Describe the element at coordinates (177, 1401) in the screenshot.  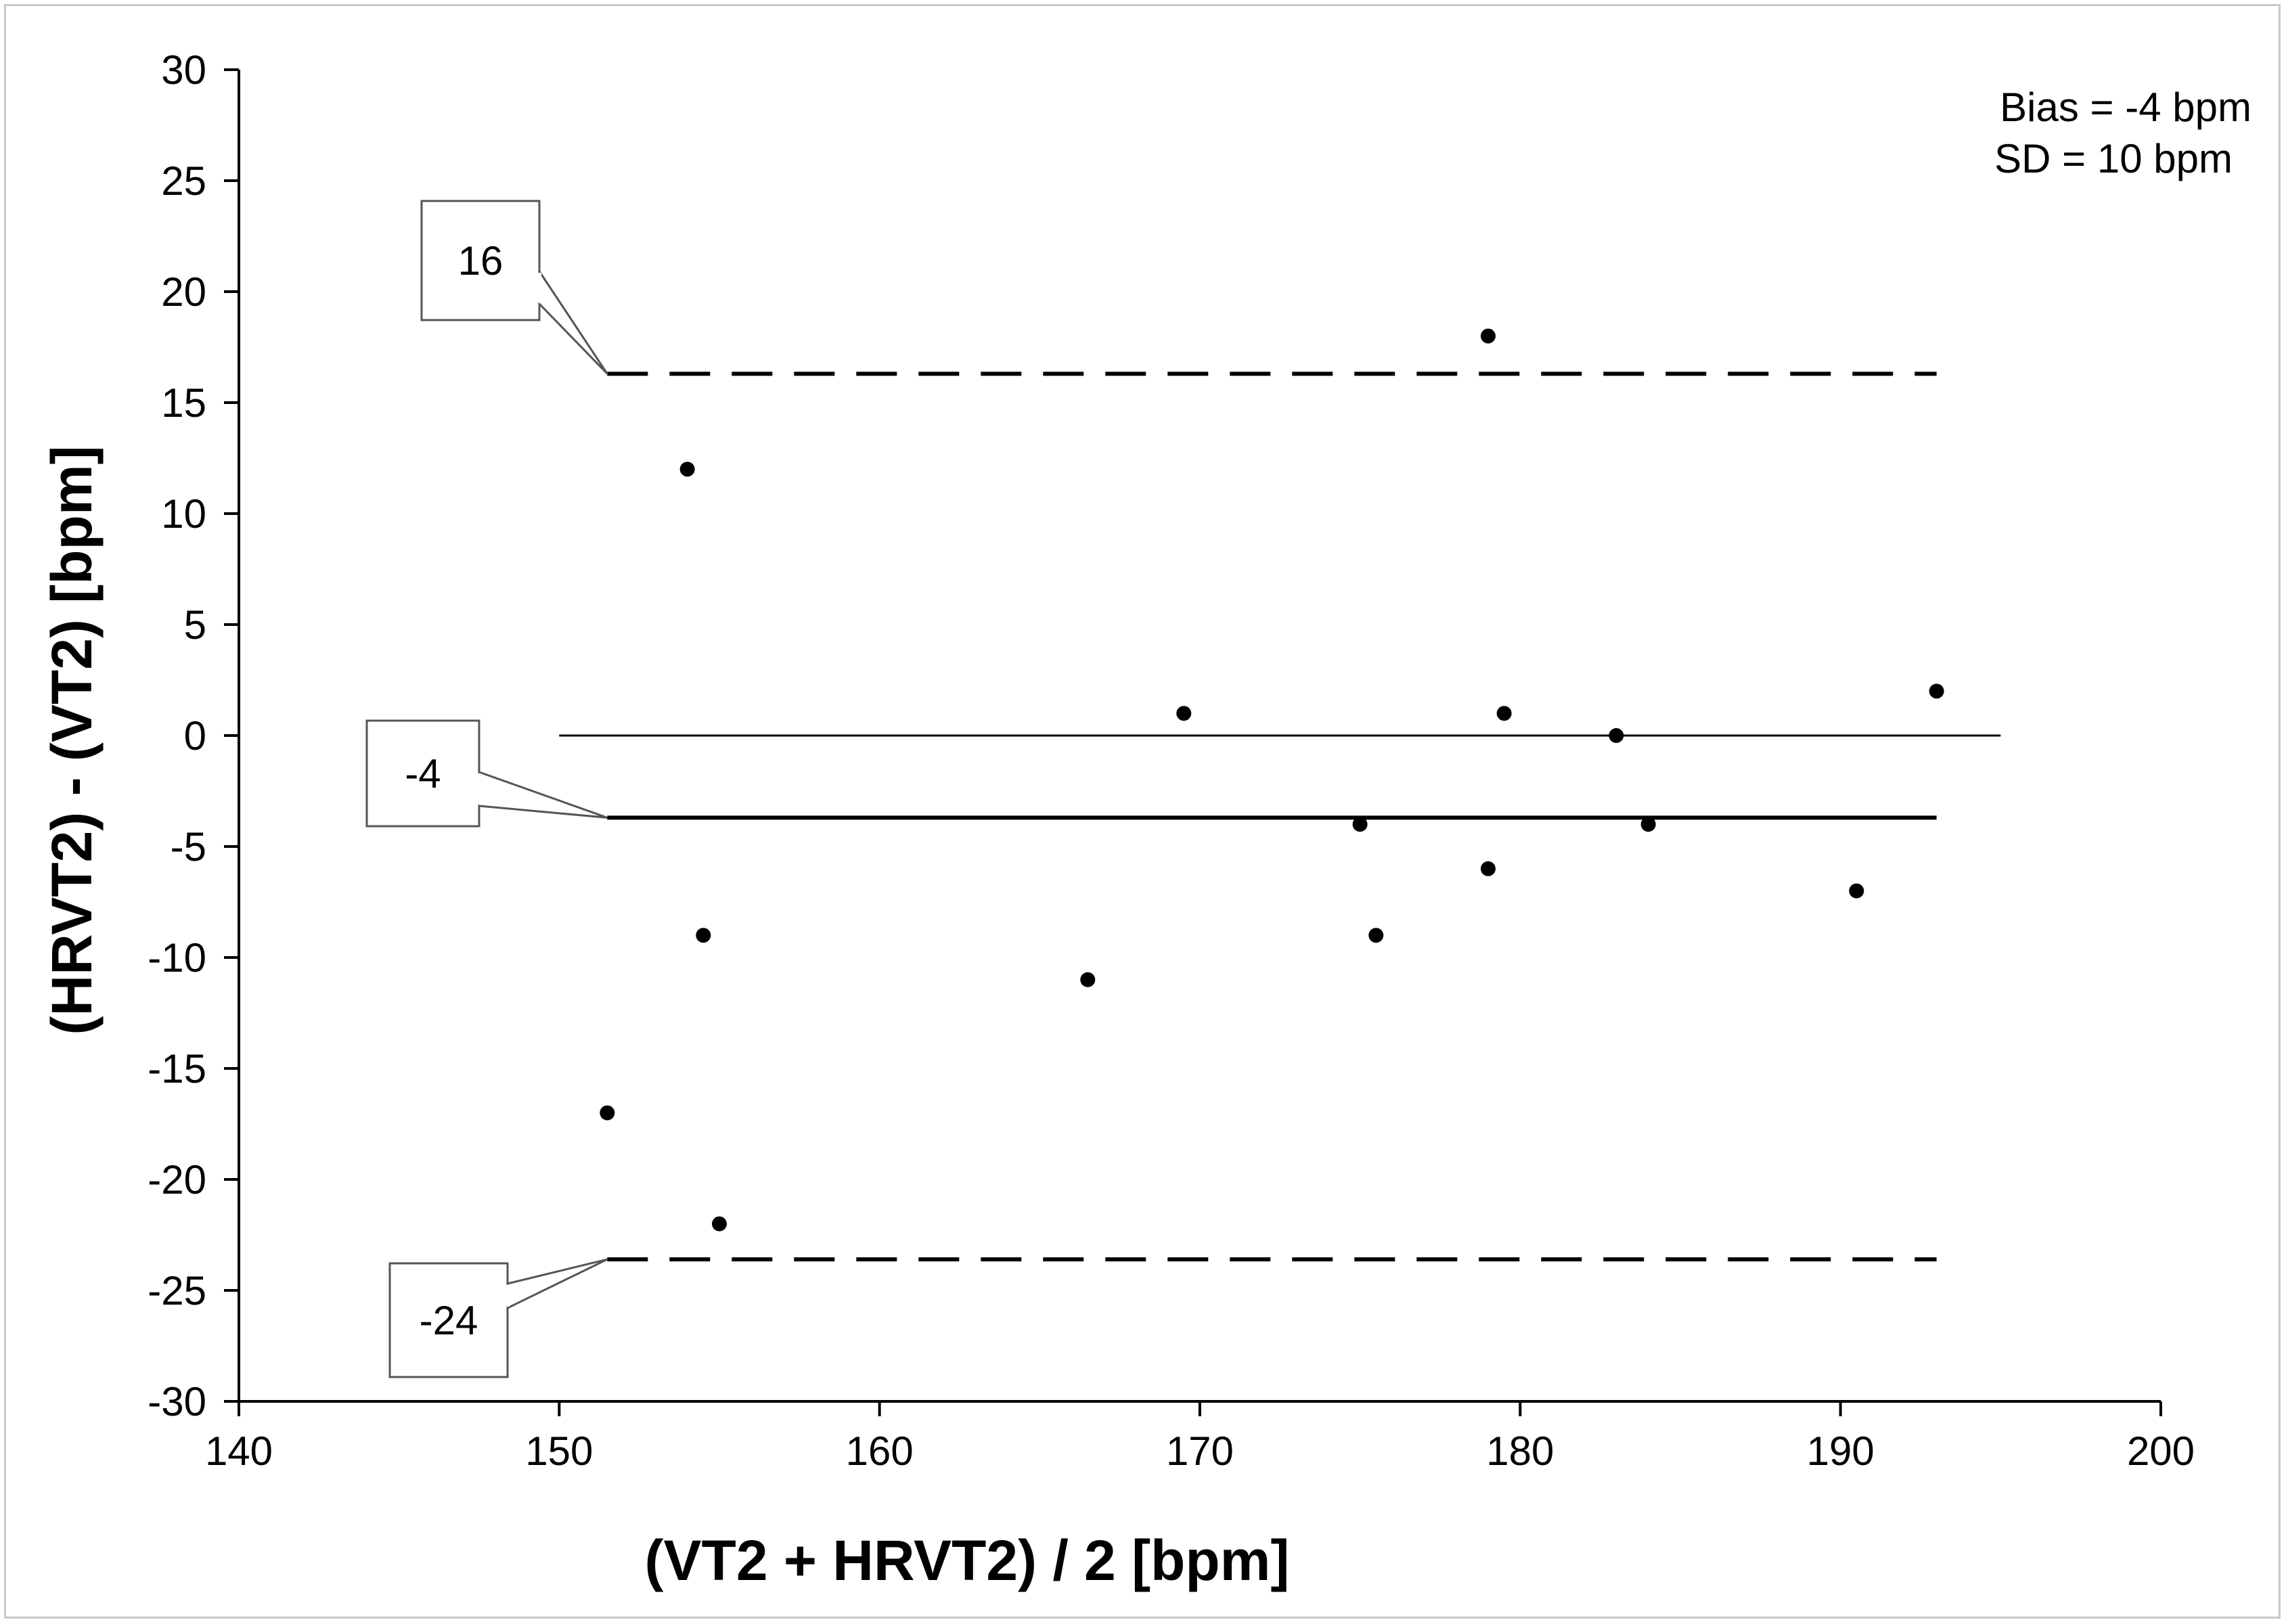
I see `y-tick-label--30: -30` at that location.